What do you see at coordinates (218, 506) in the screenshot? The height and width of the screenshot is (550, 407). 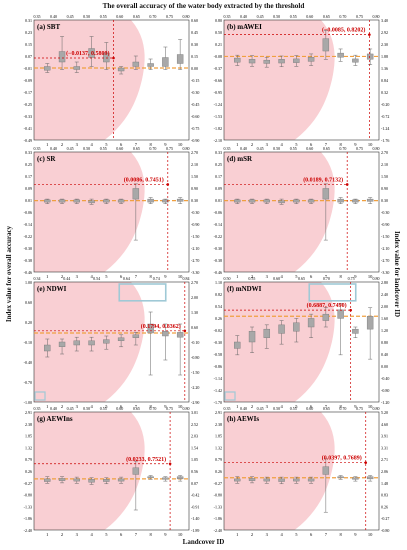 I see `left-tick-label: -1.33` at bounding box center [218, 506].